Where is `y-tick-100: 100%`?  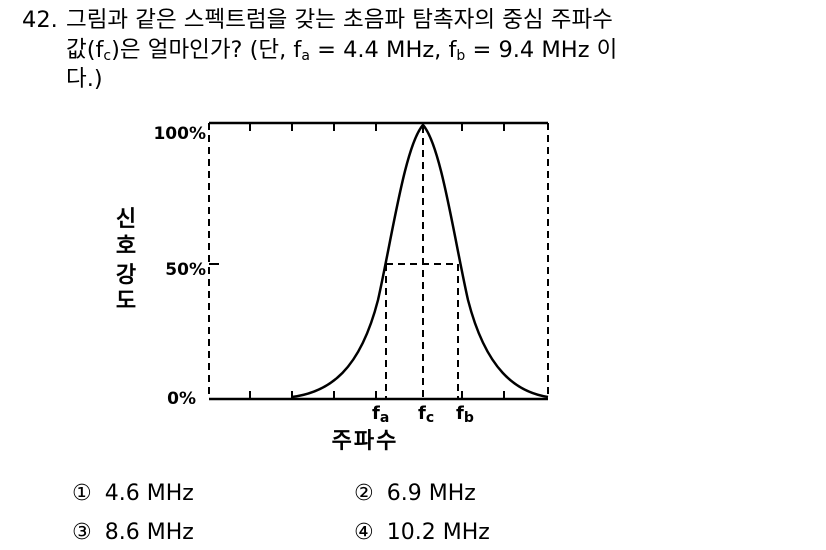 y-tick-100: 100% is located at coordinates (179, 134).